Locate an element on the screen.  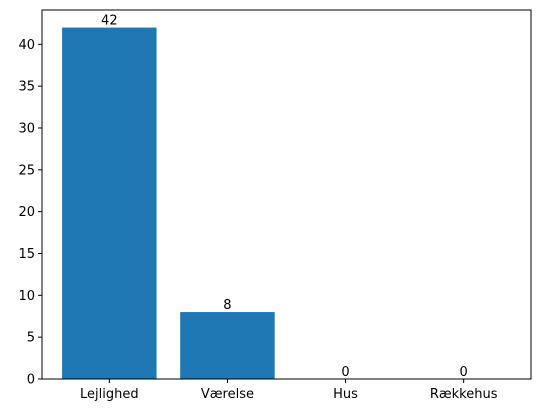
y-tick-label-8: 40 is located at coordinates (26, 45).